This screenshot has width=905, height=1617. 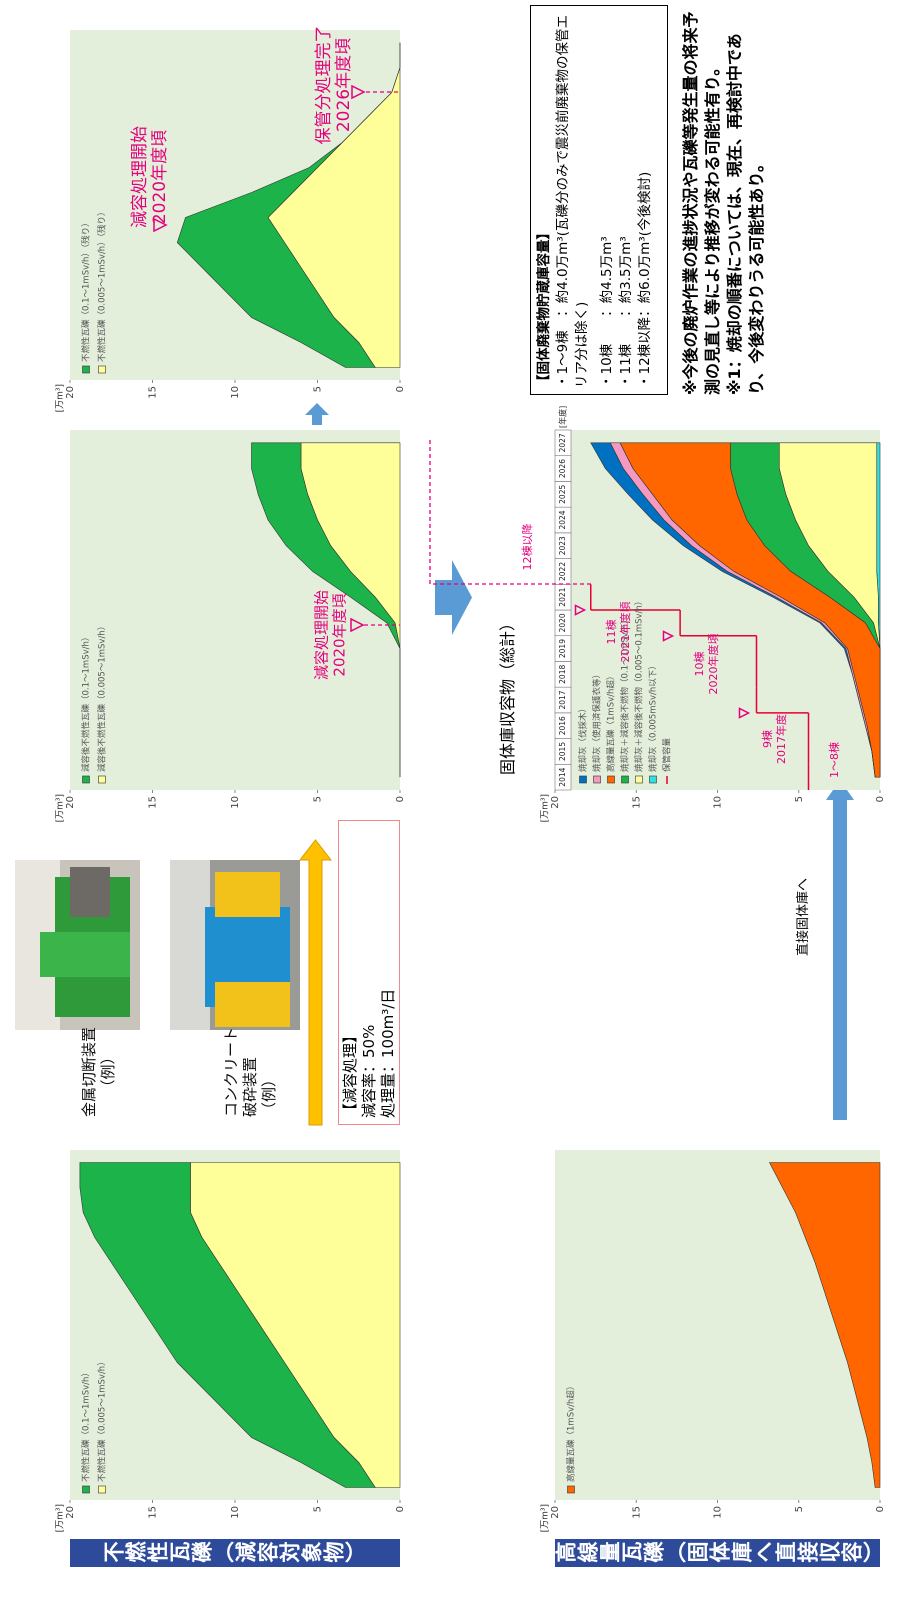 What do you see at coordinates (507, 695) in the screenshot?
I see `total-title: 固体庫収容物（総計）` at bounding box center [507, 695].